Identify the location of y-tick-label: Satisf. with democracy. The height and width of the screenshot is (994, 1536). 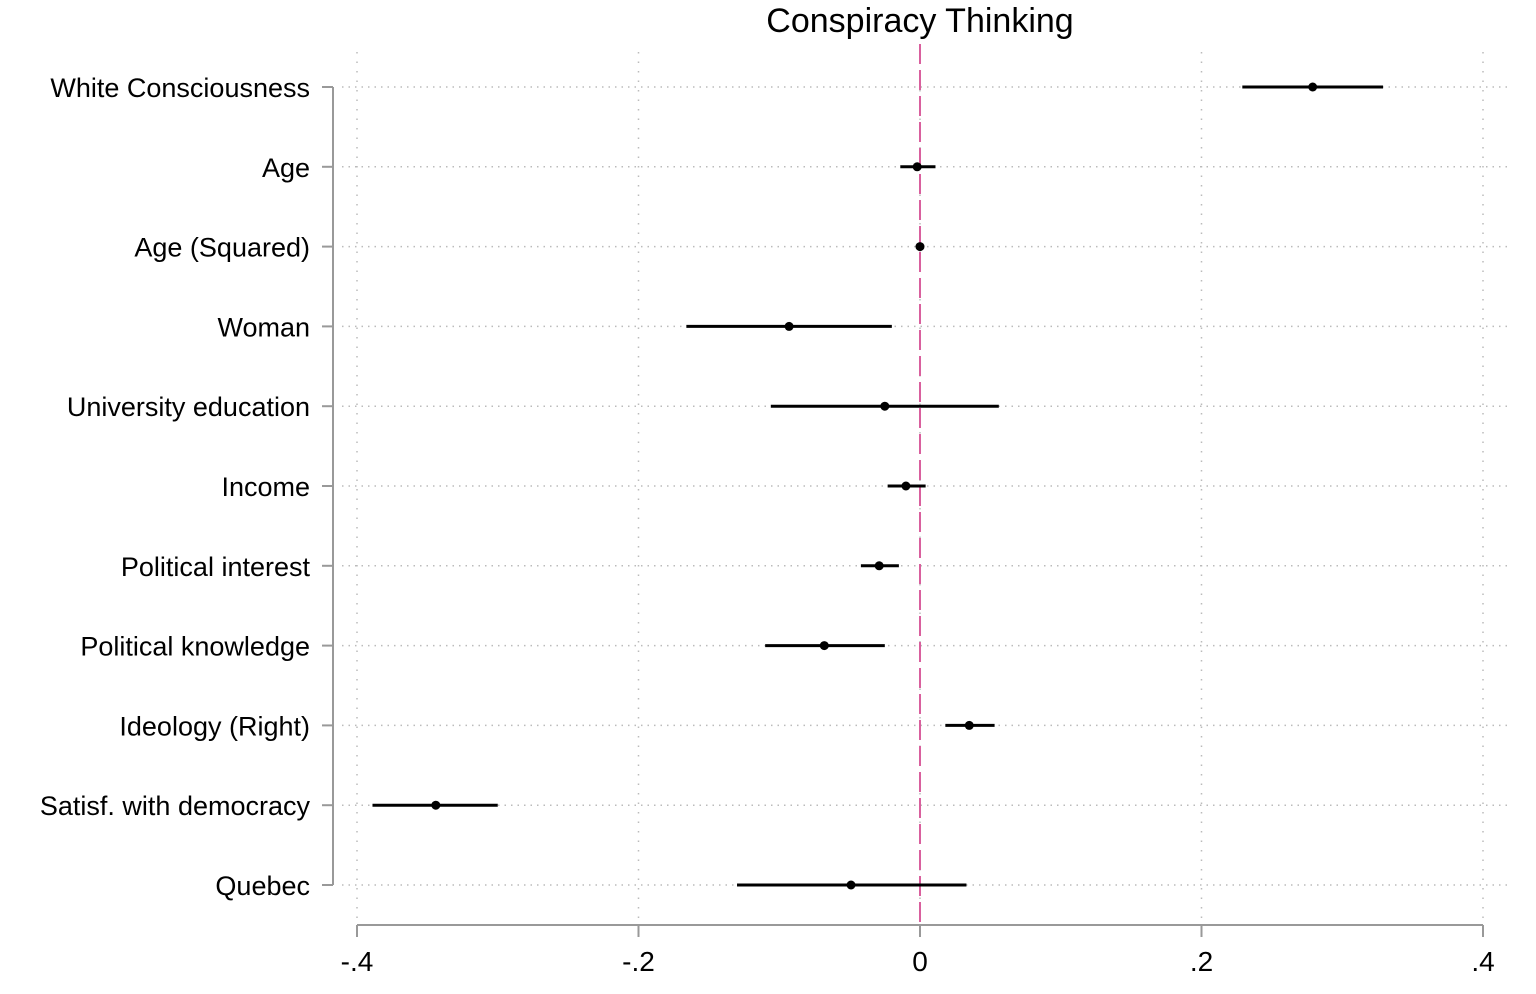
(175, 806).